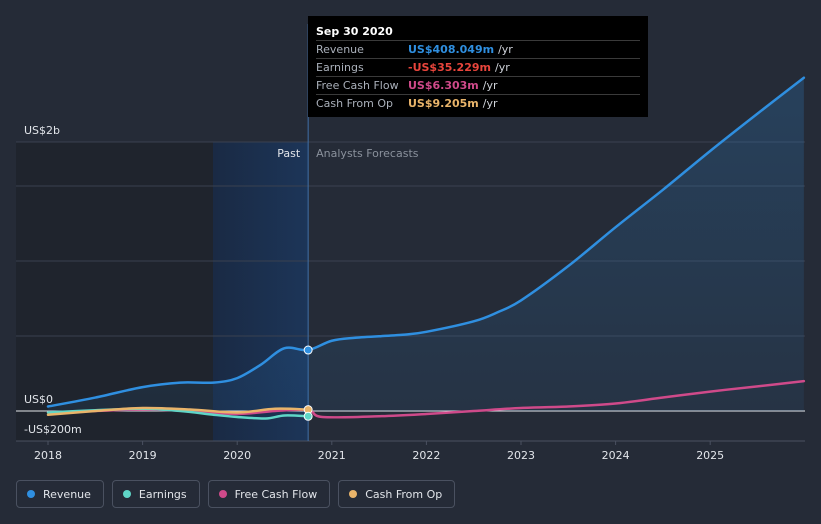 The image size is (821, 524). What do you see at coordinates (616, 455) in the screenshot?
I see `x-tick-label: 2024` at bounding box center [616, 455].